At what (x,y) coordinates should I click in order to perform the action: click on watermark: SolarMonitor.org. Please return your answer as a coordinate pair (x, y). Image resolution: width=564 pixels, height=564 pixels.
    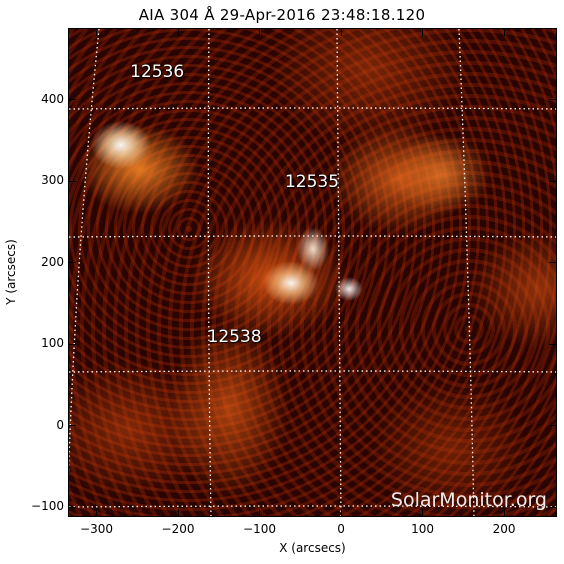
    Looking at the image, I should click on (468, 500).